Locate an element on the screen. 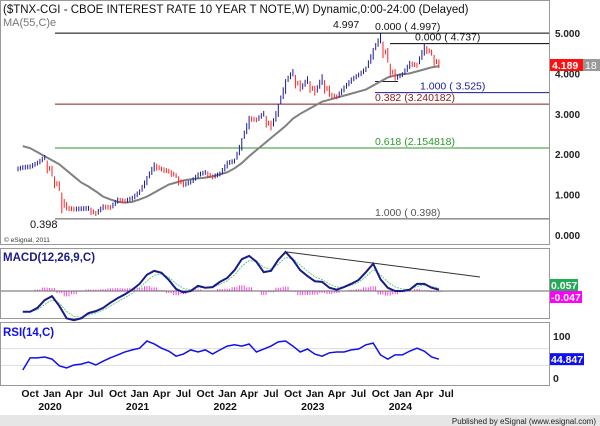 This screenshot has height=426, width=600. macd-histogram-value: -0.047 is located at coordinates (566, 298).